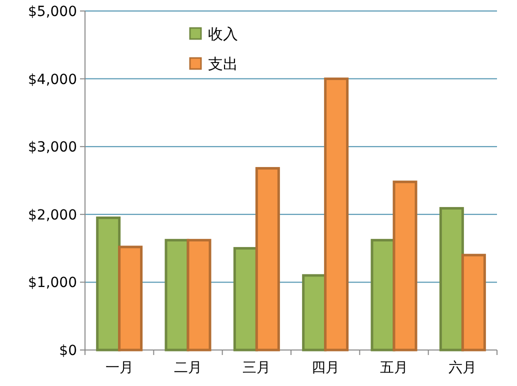 The height and width of the screenshot is (386, 517). What do you see at coordinates (52, 215) in the screenshot?
I see `y-tick-label: $2,000` at bounding box center [52, 215].